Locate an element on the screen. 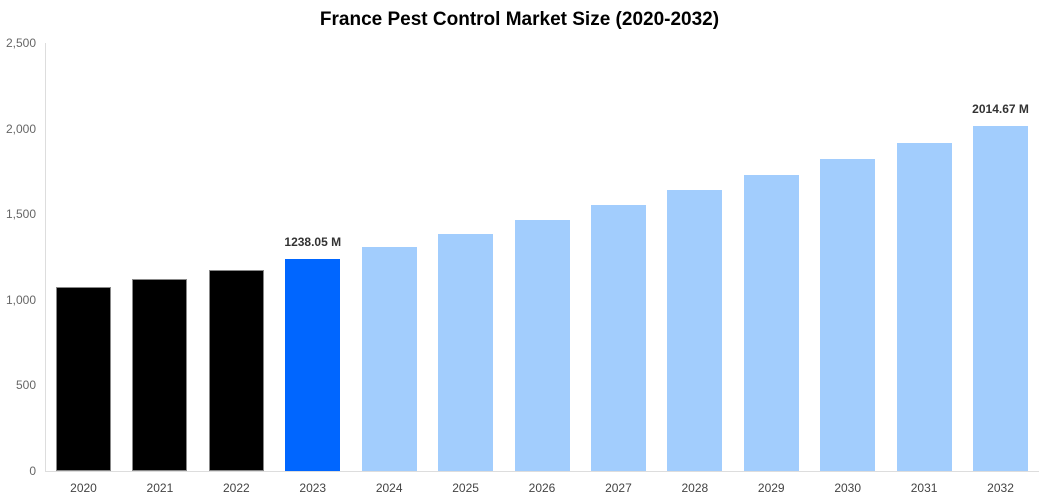 The width and height of the screenshot is (1039, 500). y-tick-label: 1,500 is located at coordinates (20, 214).